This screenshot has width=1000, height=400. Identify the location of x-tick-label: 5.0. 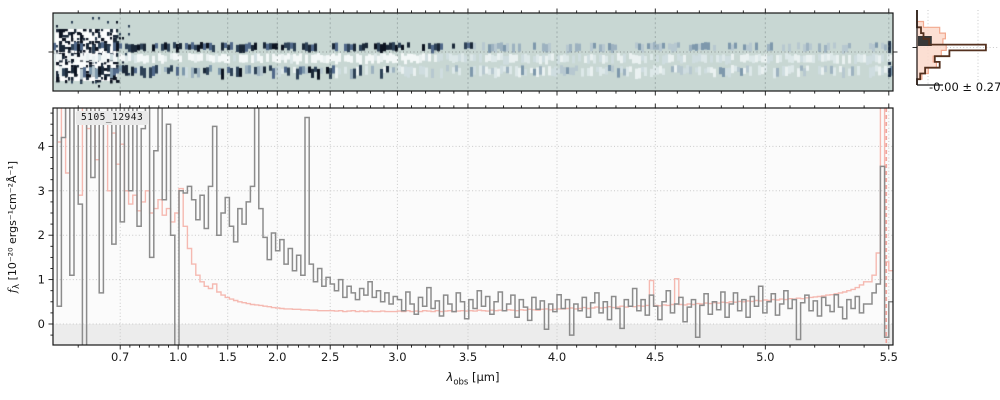
(765, 357).